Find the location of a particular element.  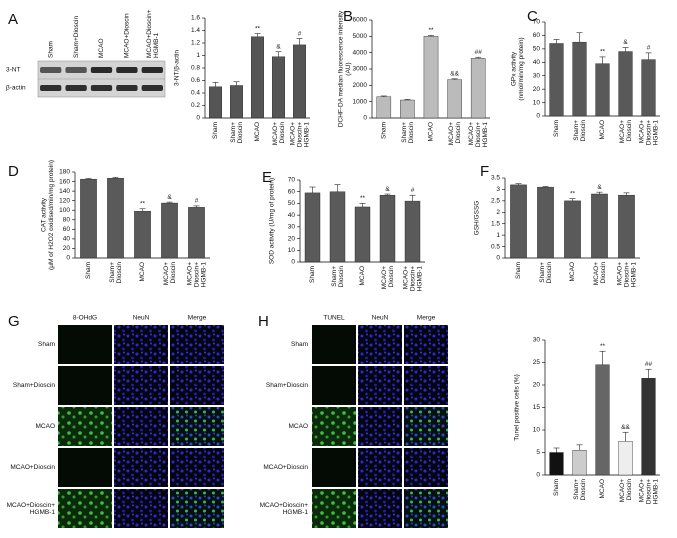

y-tick-label: 50 is located at coordinates (292, 203).